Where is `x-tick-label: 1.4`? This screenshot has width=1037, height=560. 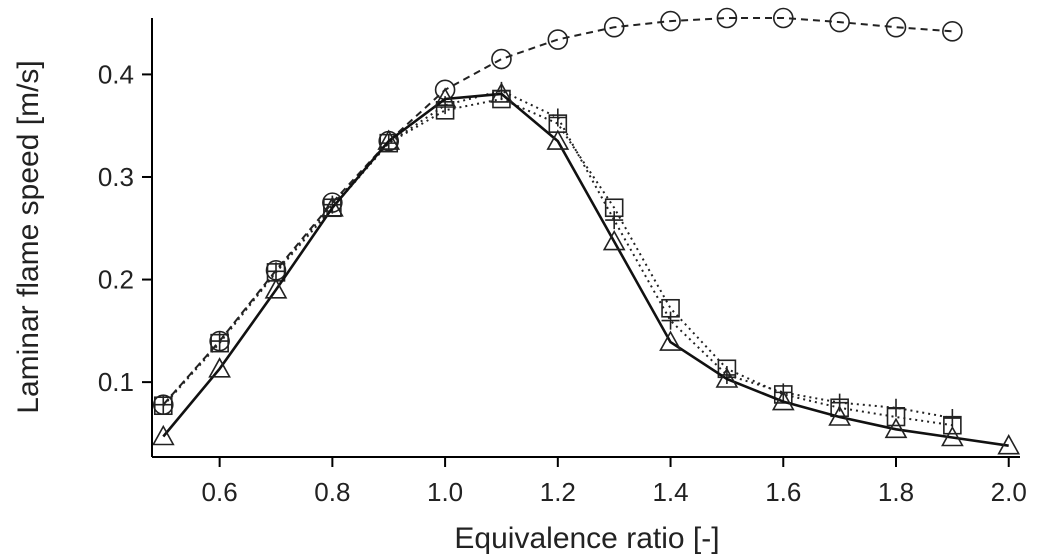
x-tick-label: 1.4 is located at coordinates (670, 492).